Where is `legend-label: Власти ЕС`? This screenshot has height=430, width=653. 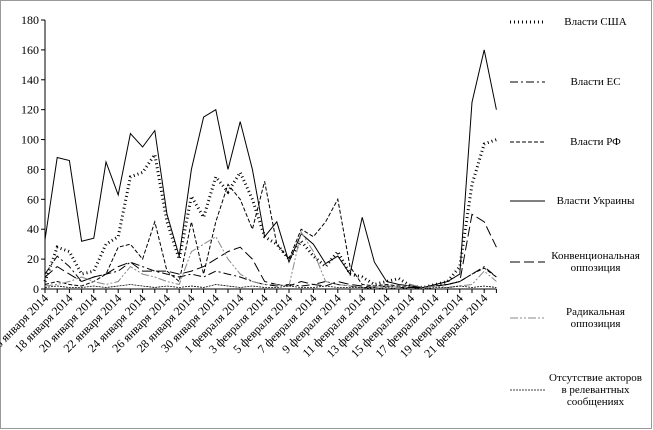 legend-label: Власти ЕС is located at coordinates (595, 82).